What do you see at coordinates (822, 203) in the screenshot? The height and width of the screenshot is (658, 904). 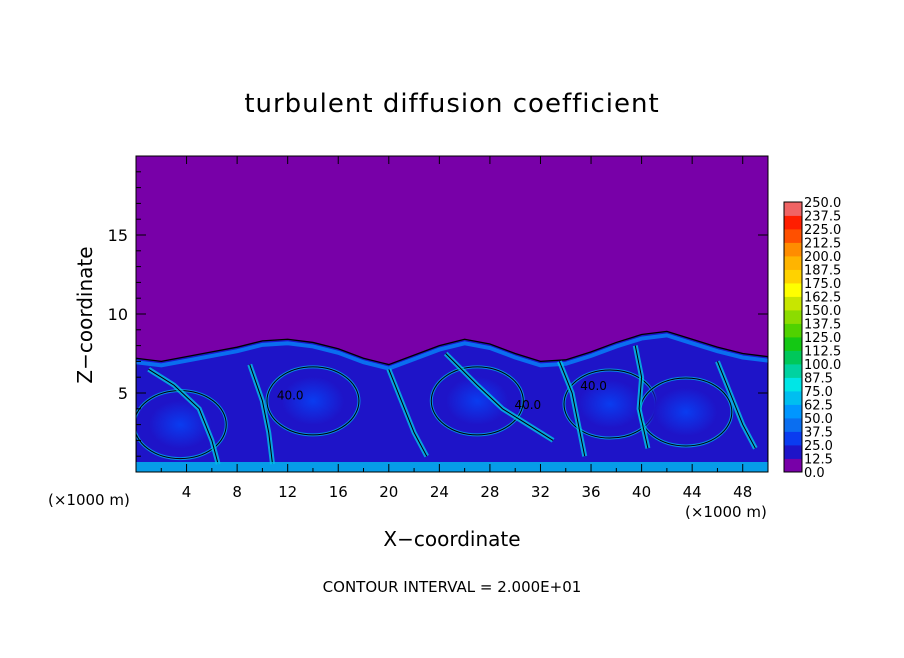 I see `colorbar-label: 250.0` at bounding box center [822, 203].